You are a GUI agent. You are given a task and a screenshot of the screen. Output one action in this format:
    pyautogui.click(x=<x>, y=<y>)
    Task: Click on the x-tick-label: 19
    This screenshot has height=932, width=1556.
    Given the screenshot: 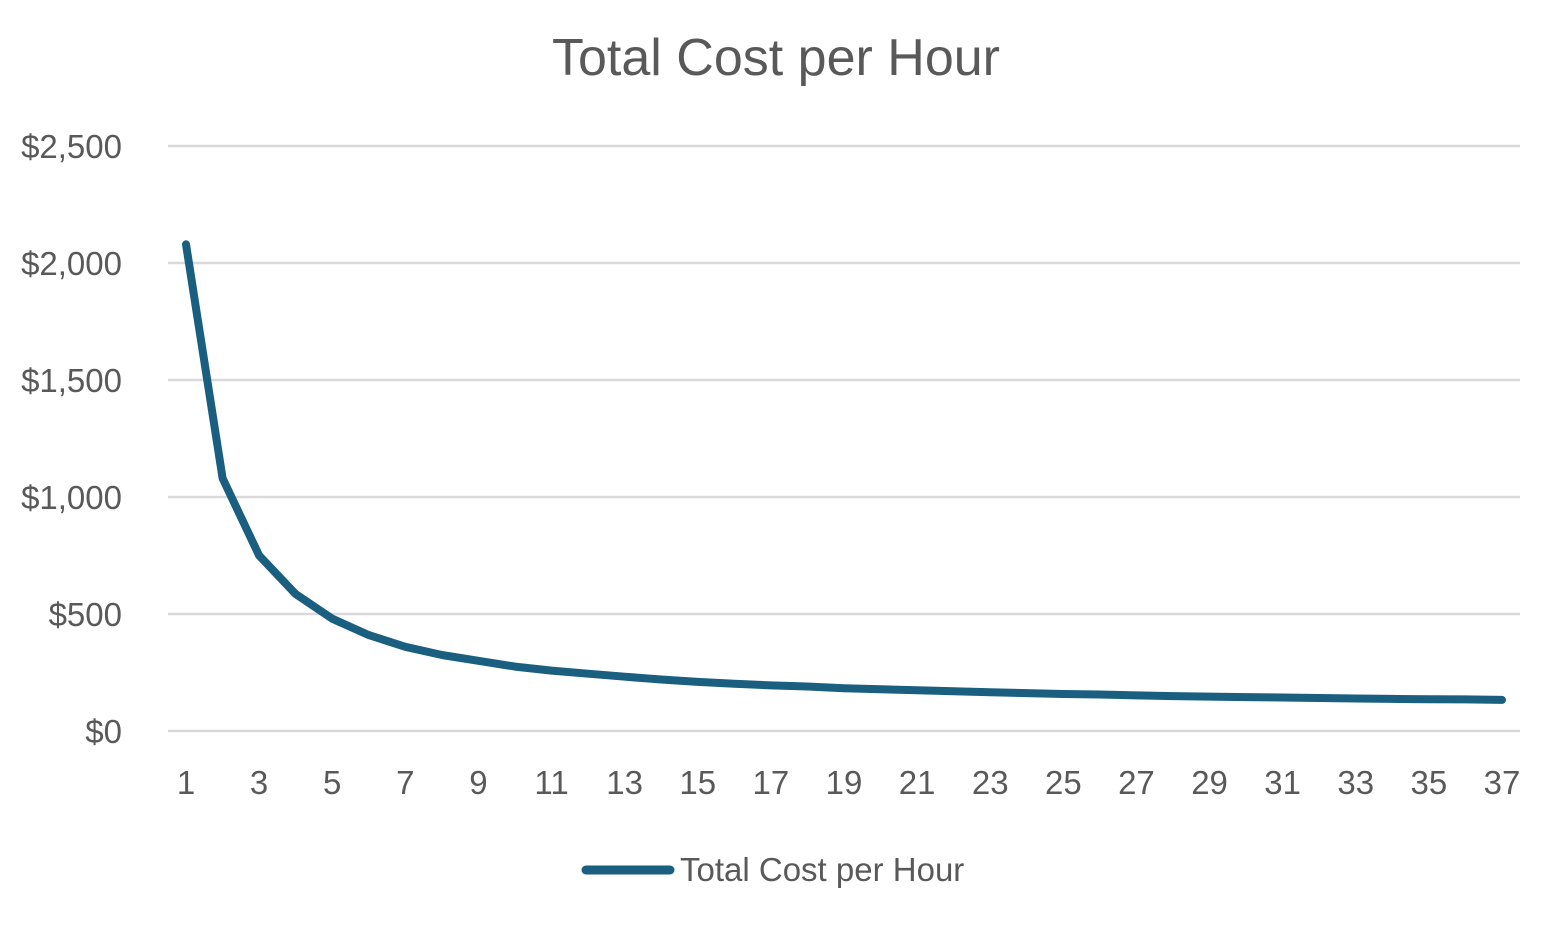 What is the action you would take?
    pyautogui.click(x=844, y=782)
    